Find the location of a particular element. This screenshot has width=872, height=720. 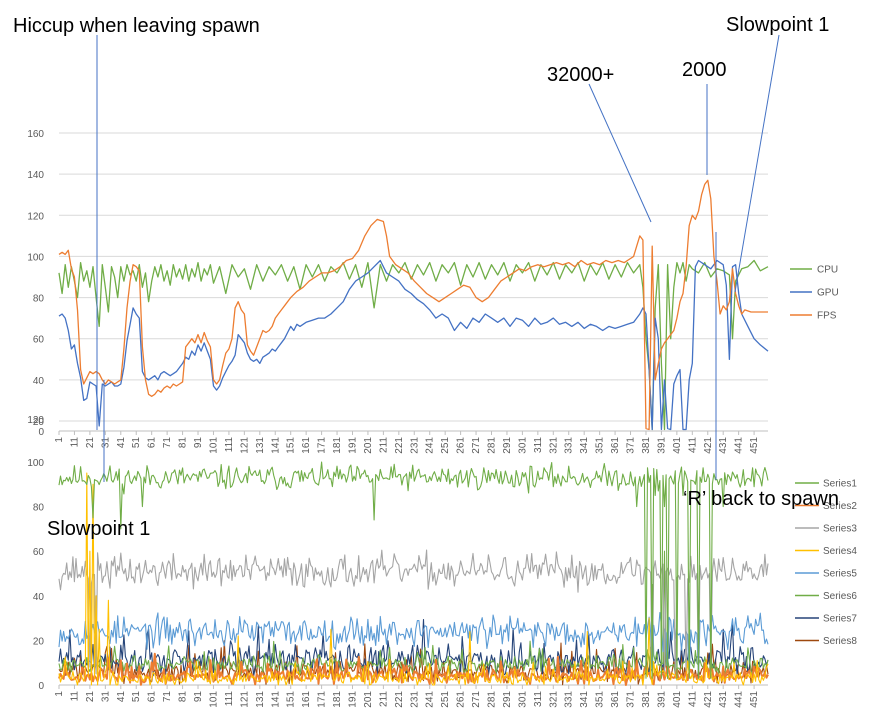

top-x-tick-label-11: 11 is located at coordinates (74, 442).